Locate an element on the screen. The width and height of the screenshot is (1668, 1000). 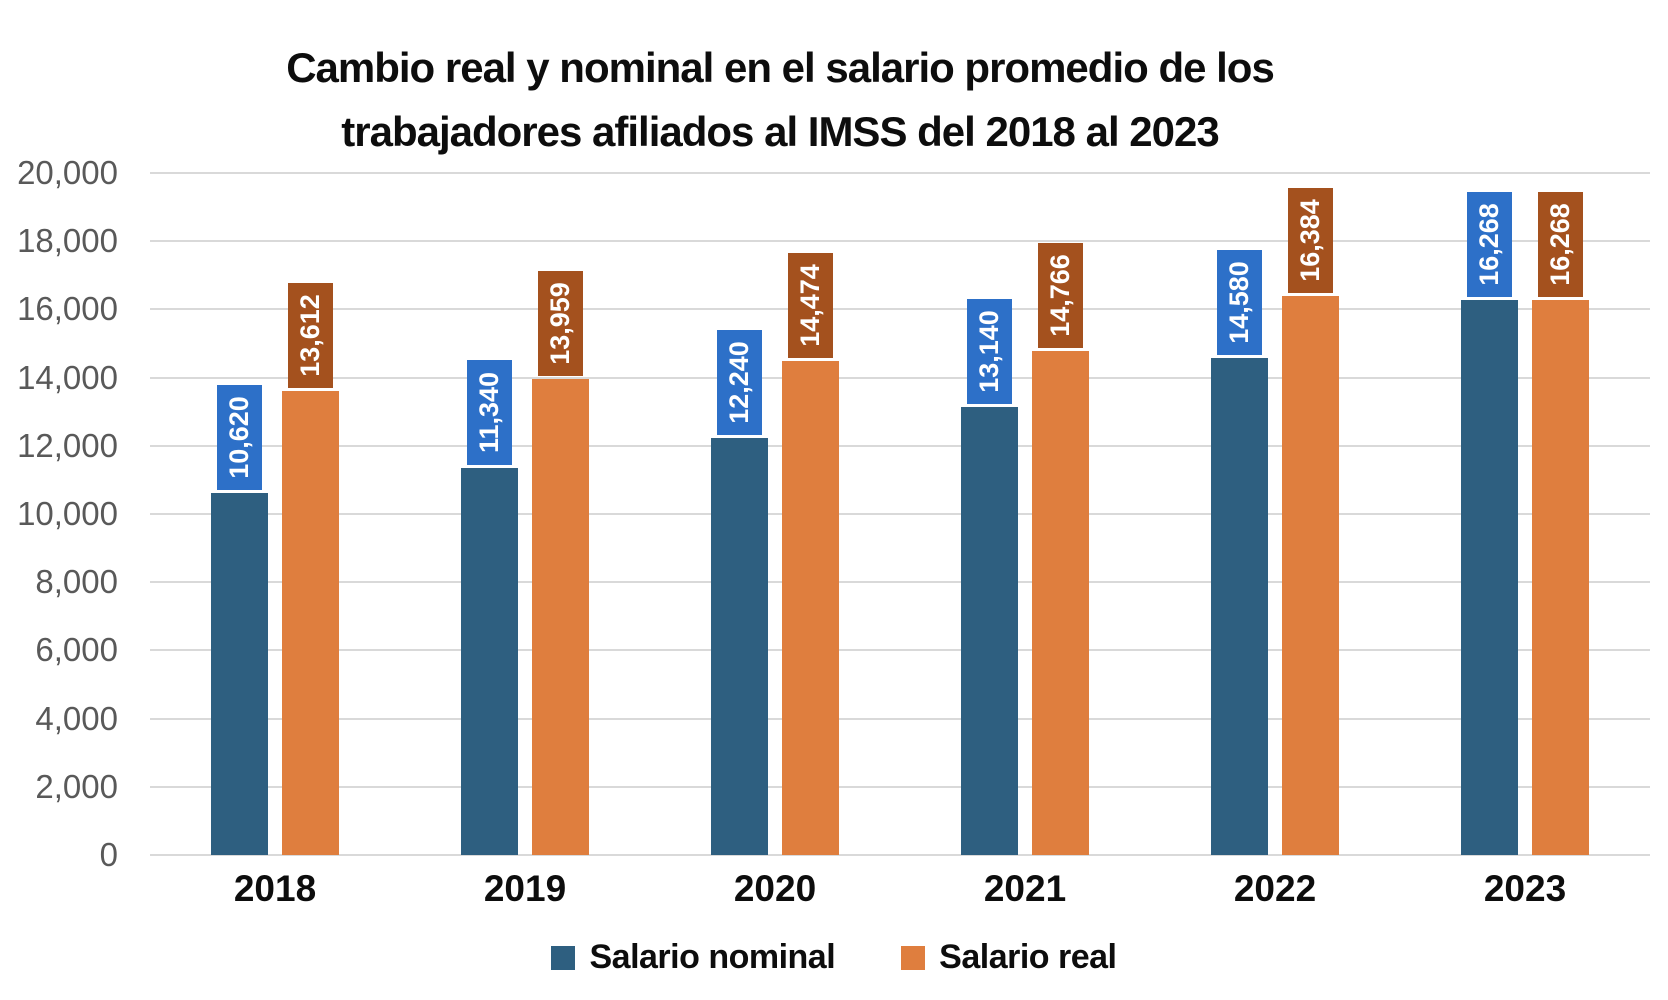
x-tick-2022: 2022 is located at coordinates (1275, 888).